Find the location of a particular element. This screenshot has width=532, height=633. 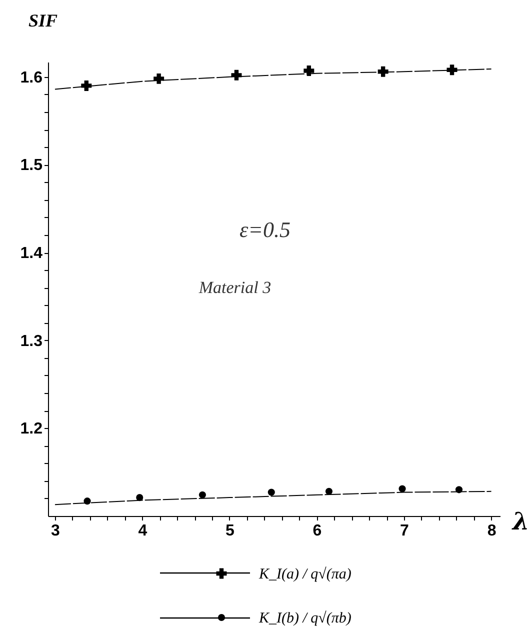

x-tick-label: 4 is located at coordinates (143, 531).